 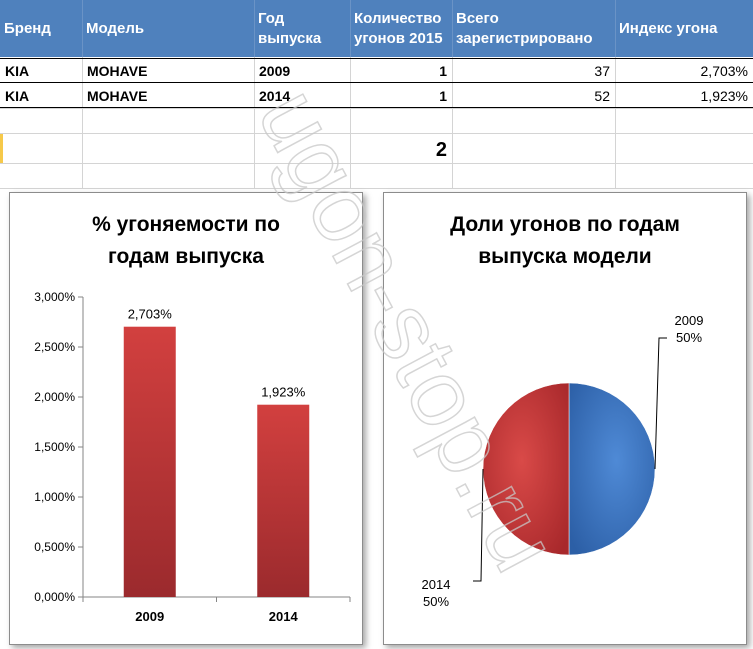 What do you see at coordinates (115, 28) in the screenshot?
I see `header-model-label: Модель` at bounding box center [115, 28].